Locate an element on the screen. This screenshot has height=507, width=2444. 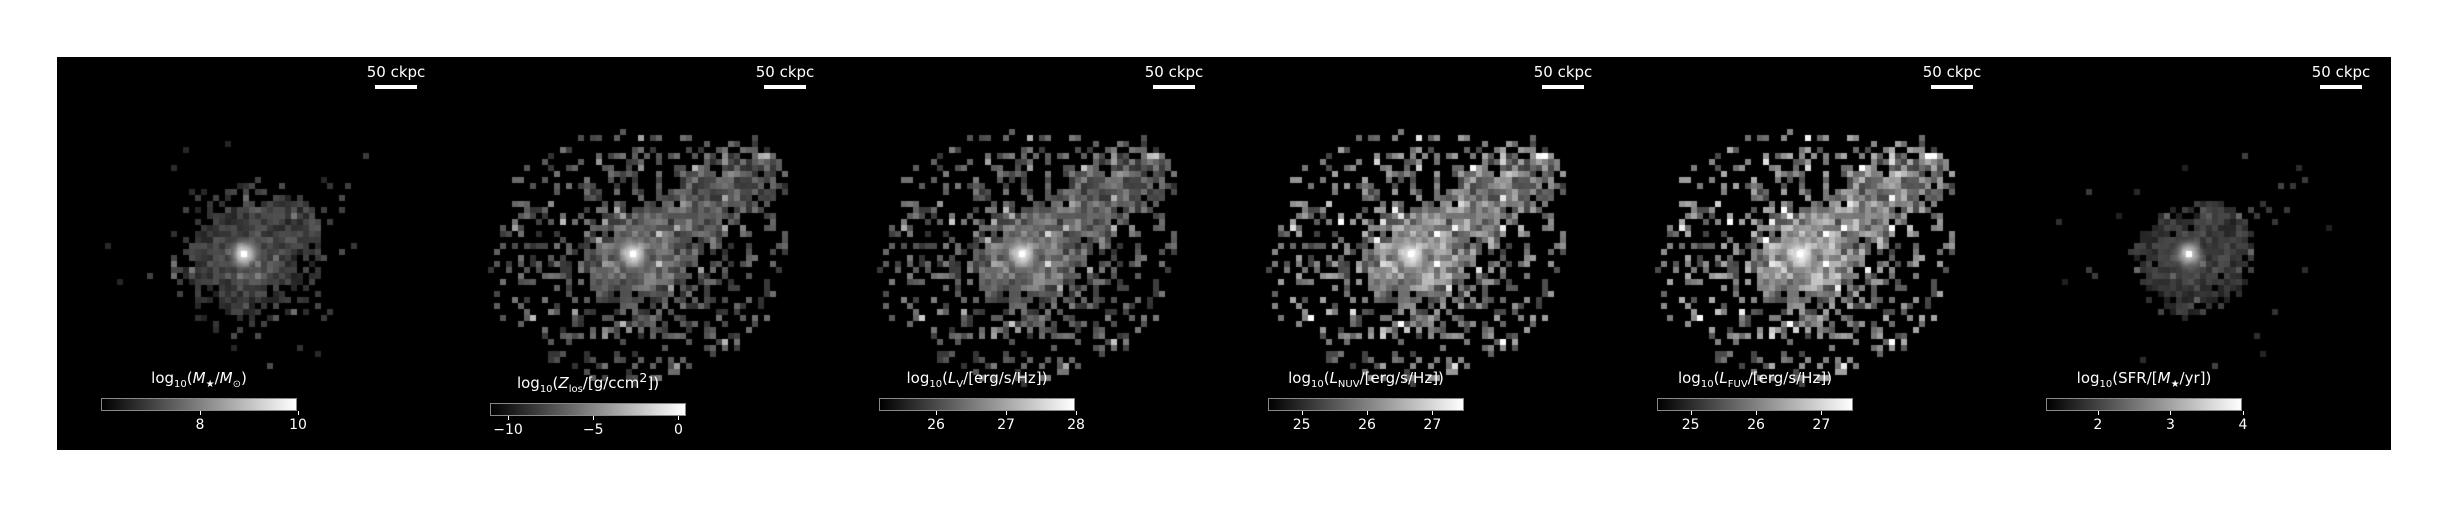
map-image-v-band-luminosity is located at coordinates (1029, 253).